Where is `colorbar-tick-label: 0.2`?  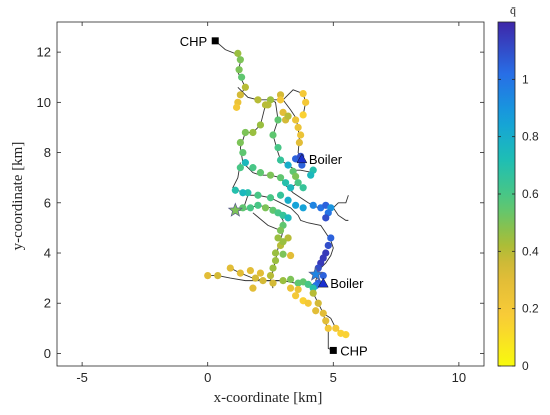 colorbar-tick-label: 0.2 is located at coordinates (530, 309).